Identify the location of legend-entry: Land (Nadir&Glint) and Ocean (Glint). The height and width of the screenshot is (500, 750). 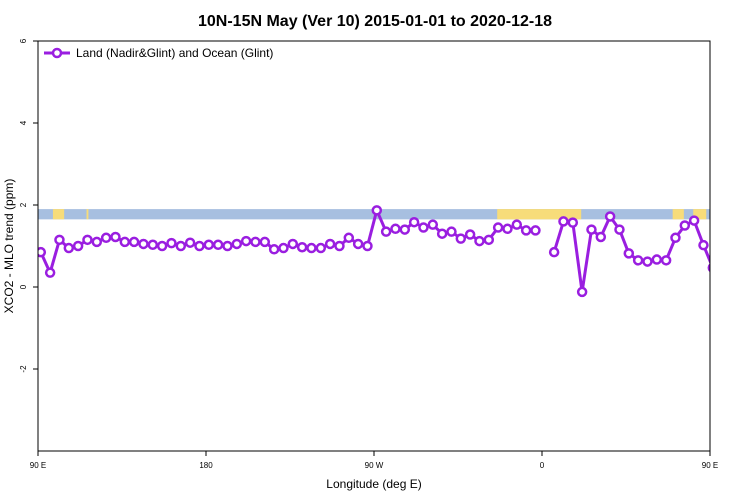
(174, 53).